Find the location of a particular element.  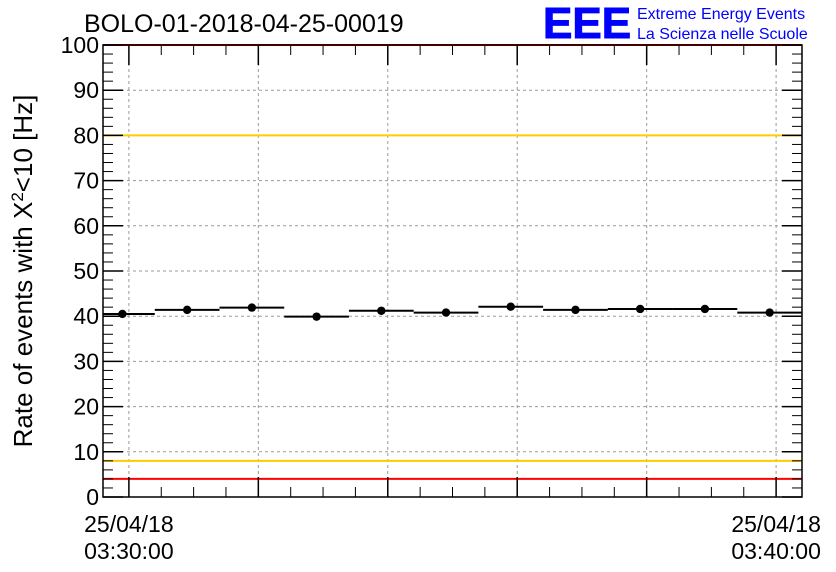

data-series is located at coordinates (452, 311).